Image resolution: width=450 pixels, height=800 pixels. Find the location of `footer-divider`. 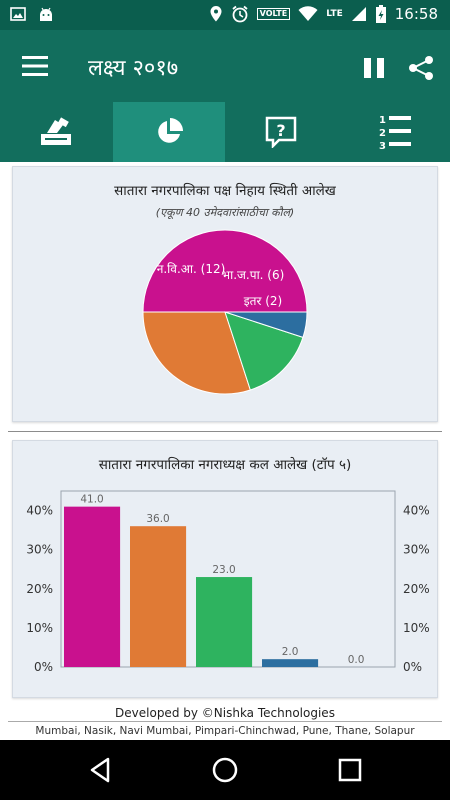

footer-divider is located at coordinates (225, 721).